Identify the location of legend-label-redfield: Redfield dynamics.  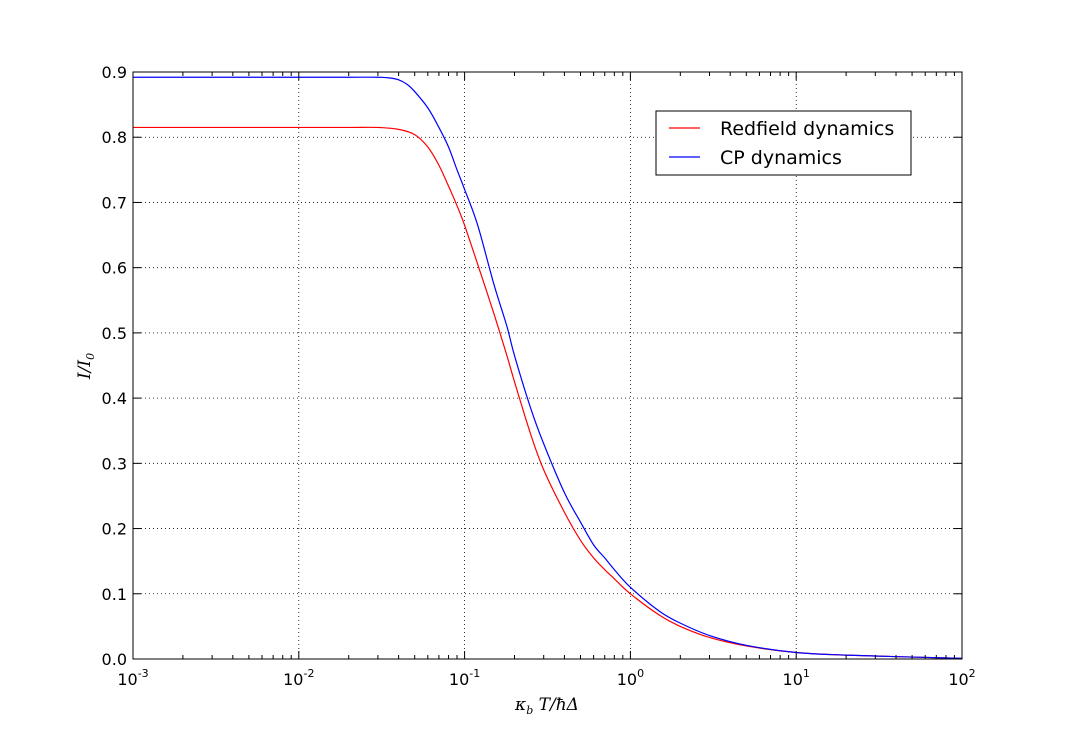
(807, 129).